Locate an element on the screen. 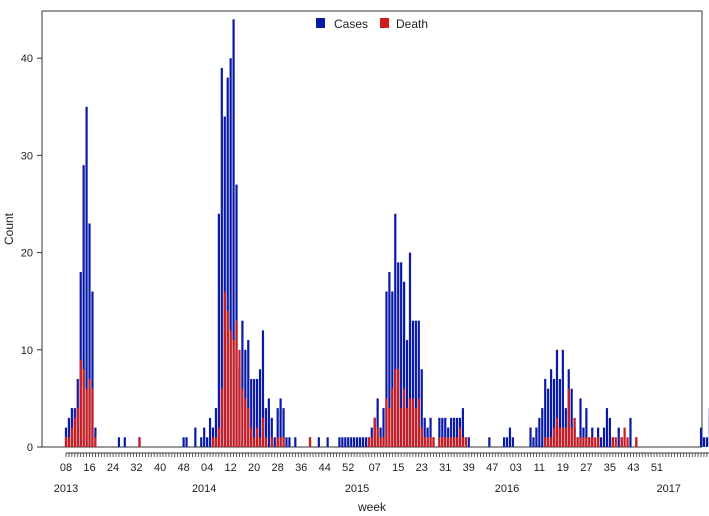  x-tick-label: 11 is located at coordinates (539, 468).